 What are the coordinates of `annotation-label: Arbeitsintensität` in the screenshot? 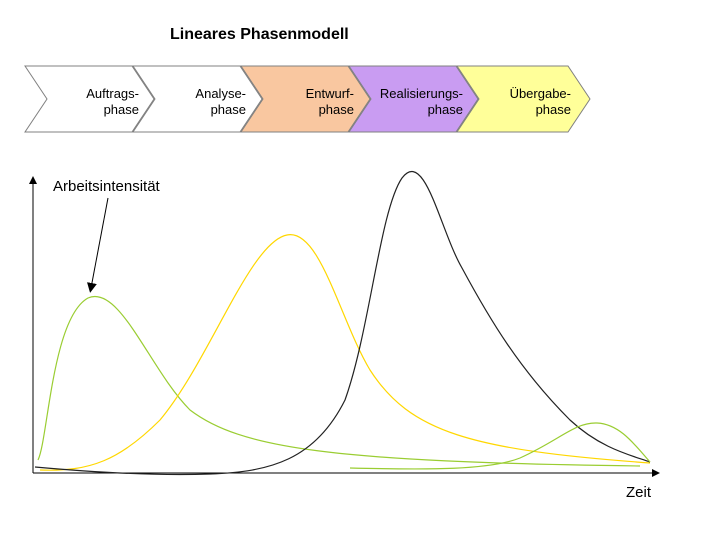 It's located at (107, 186).